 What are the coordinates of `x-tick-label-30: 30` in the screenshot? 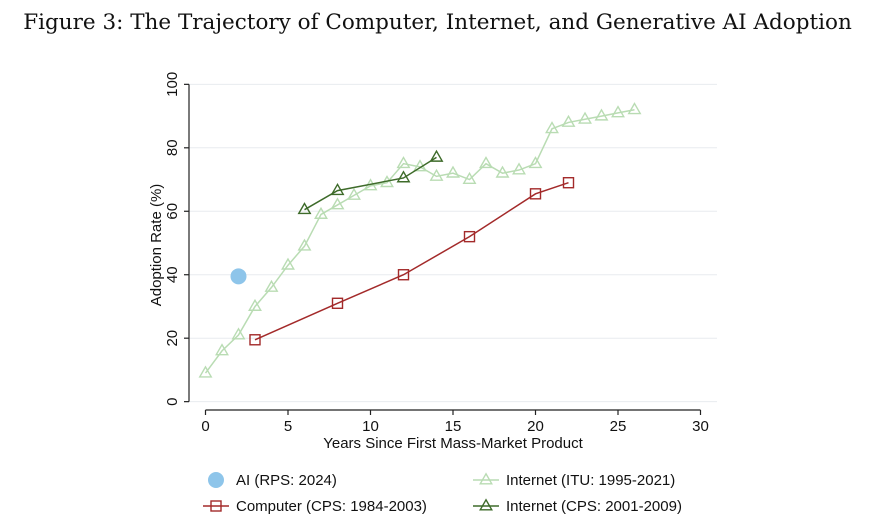 It's located at (700, 426).